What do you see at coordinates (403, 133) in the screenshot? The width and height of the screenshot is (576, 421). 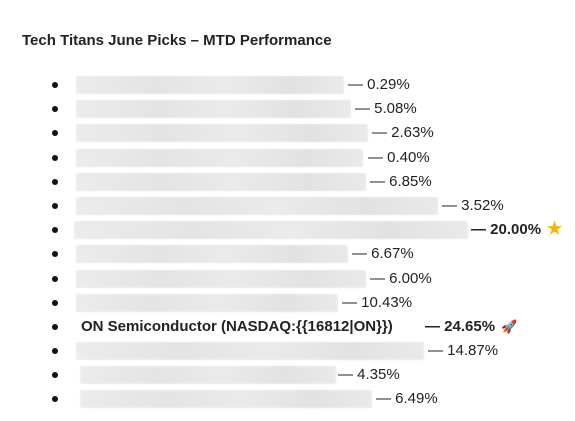 I see `pick-change: — 2.63%` at bounding box center [403, 133].